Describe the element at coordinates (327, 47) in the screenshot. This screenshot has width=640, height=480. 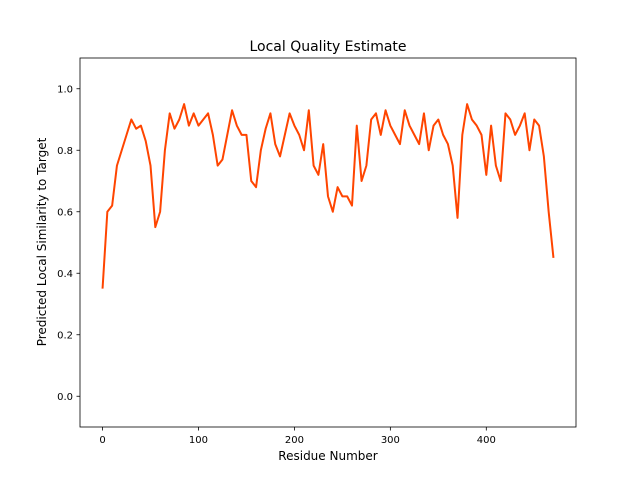
I see `chart-title: Local Quality Estimate` at that location.